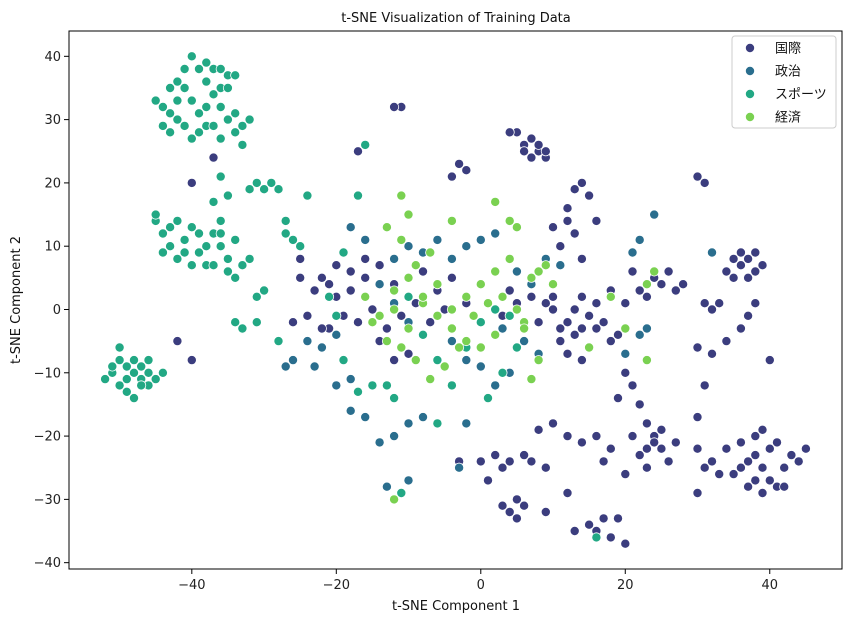 The height and width of the screenshot is (622, 853). I want to click on y-tick-label: −10, so click(47, 373).